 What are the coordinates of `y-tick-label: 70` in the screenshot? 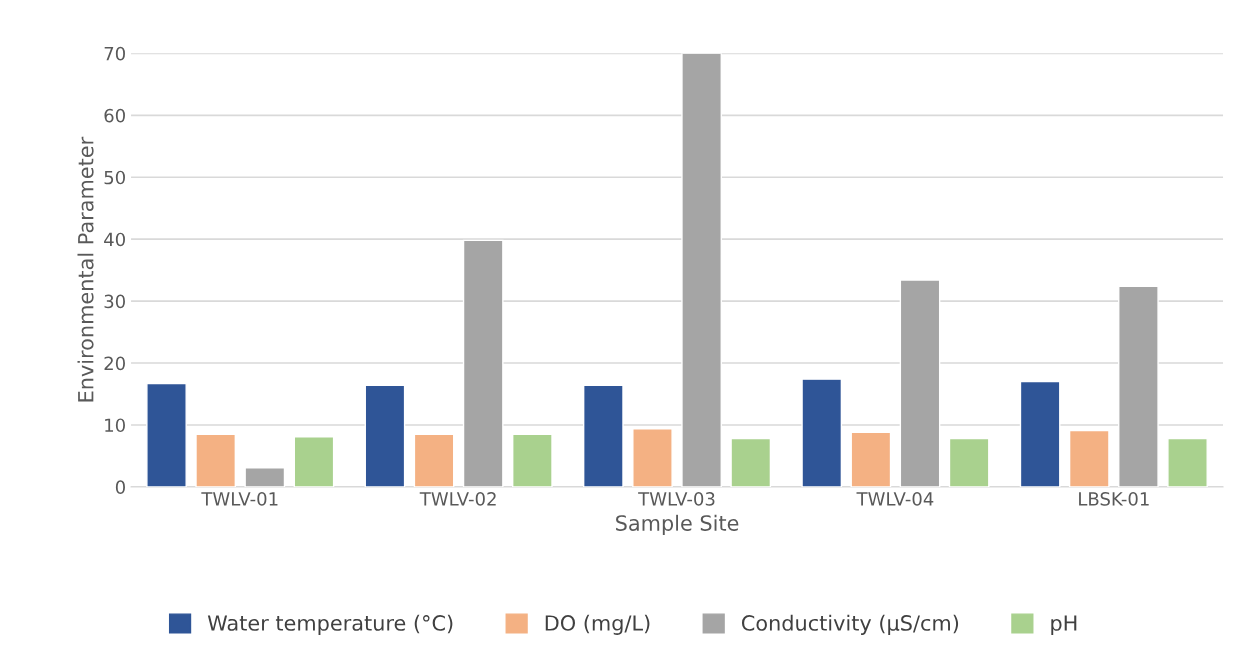 It's located at (114, 53).